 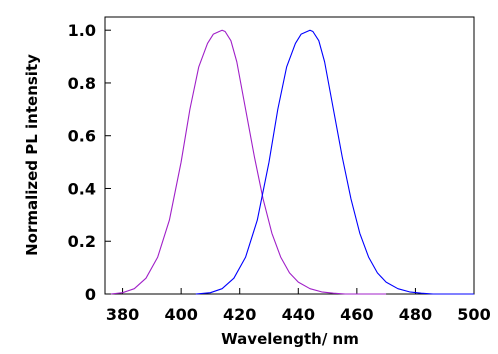 I want to click on x-axis-title: Wavelength/ nm, so click(x=290, y=339).